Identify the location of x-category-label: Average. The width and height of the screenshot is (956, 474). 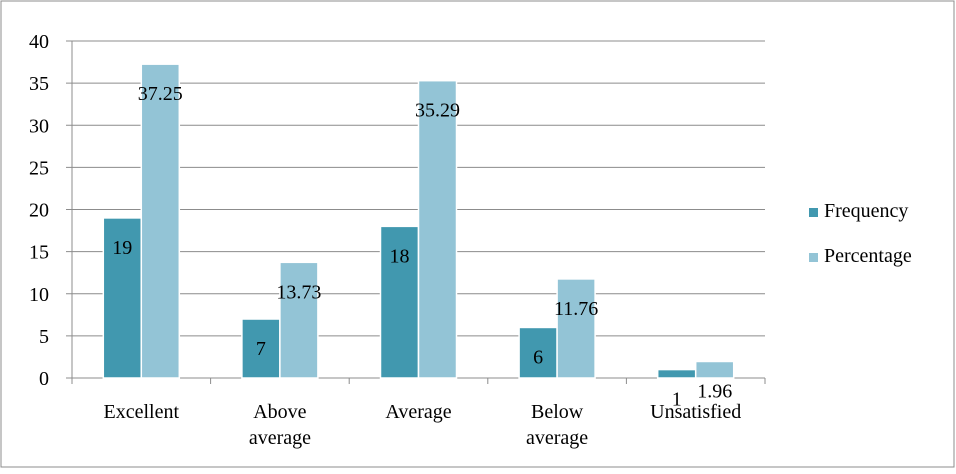
(418, 412).